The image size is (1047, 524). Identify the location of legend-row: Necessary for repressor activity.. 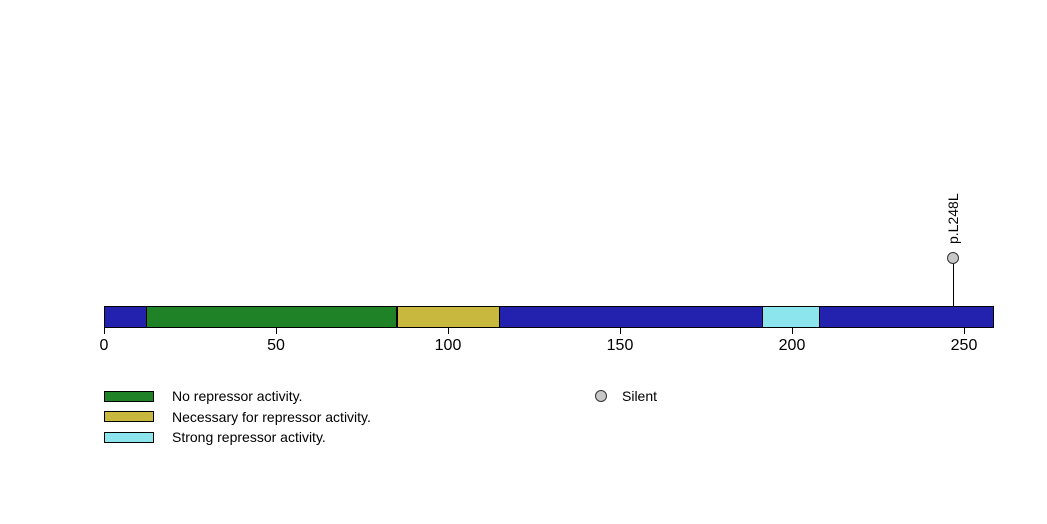
(237, 417).